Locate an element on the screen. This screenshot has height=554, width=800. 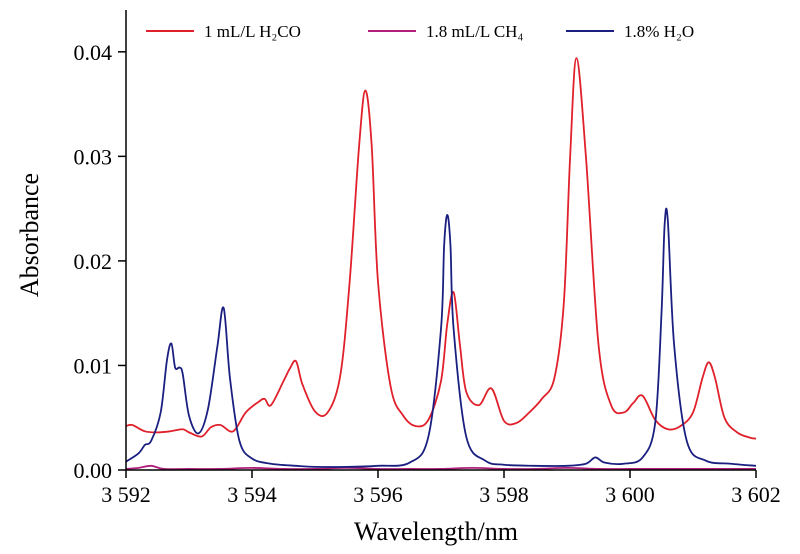
legend-label-1: 1.8 mL/L CH₄ is located at coordinates (474, 31).